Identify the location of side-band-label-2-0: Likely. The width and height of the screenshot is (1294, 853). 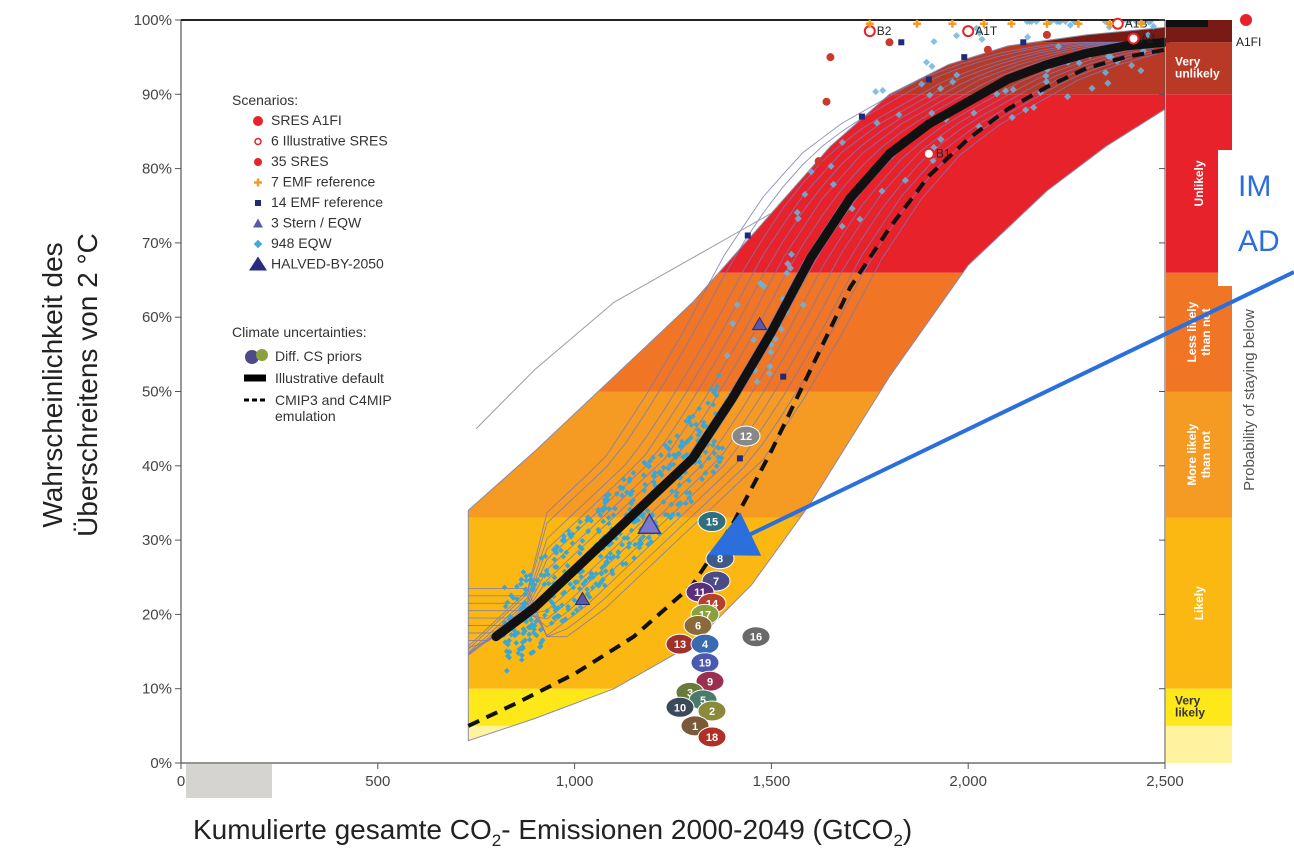
(1199, 603).